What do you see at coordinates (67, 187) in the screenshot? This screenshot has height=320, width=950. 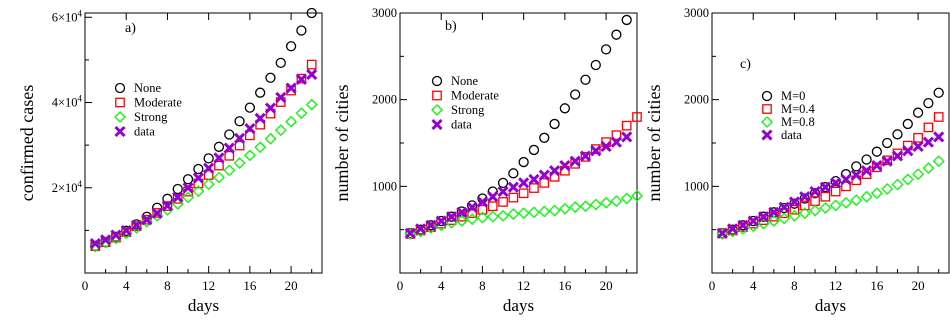 I see `y-tick-label: 2×10⁴` at bounding box center [67, 187].